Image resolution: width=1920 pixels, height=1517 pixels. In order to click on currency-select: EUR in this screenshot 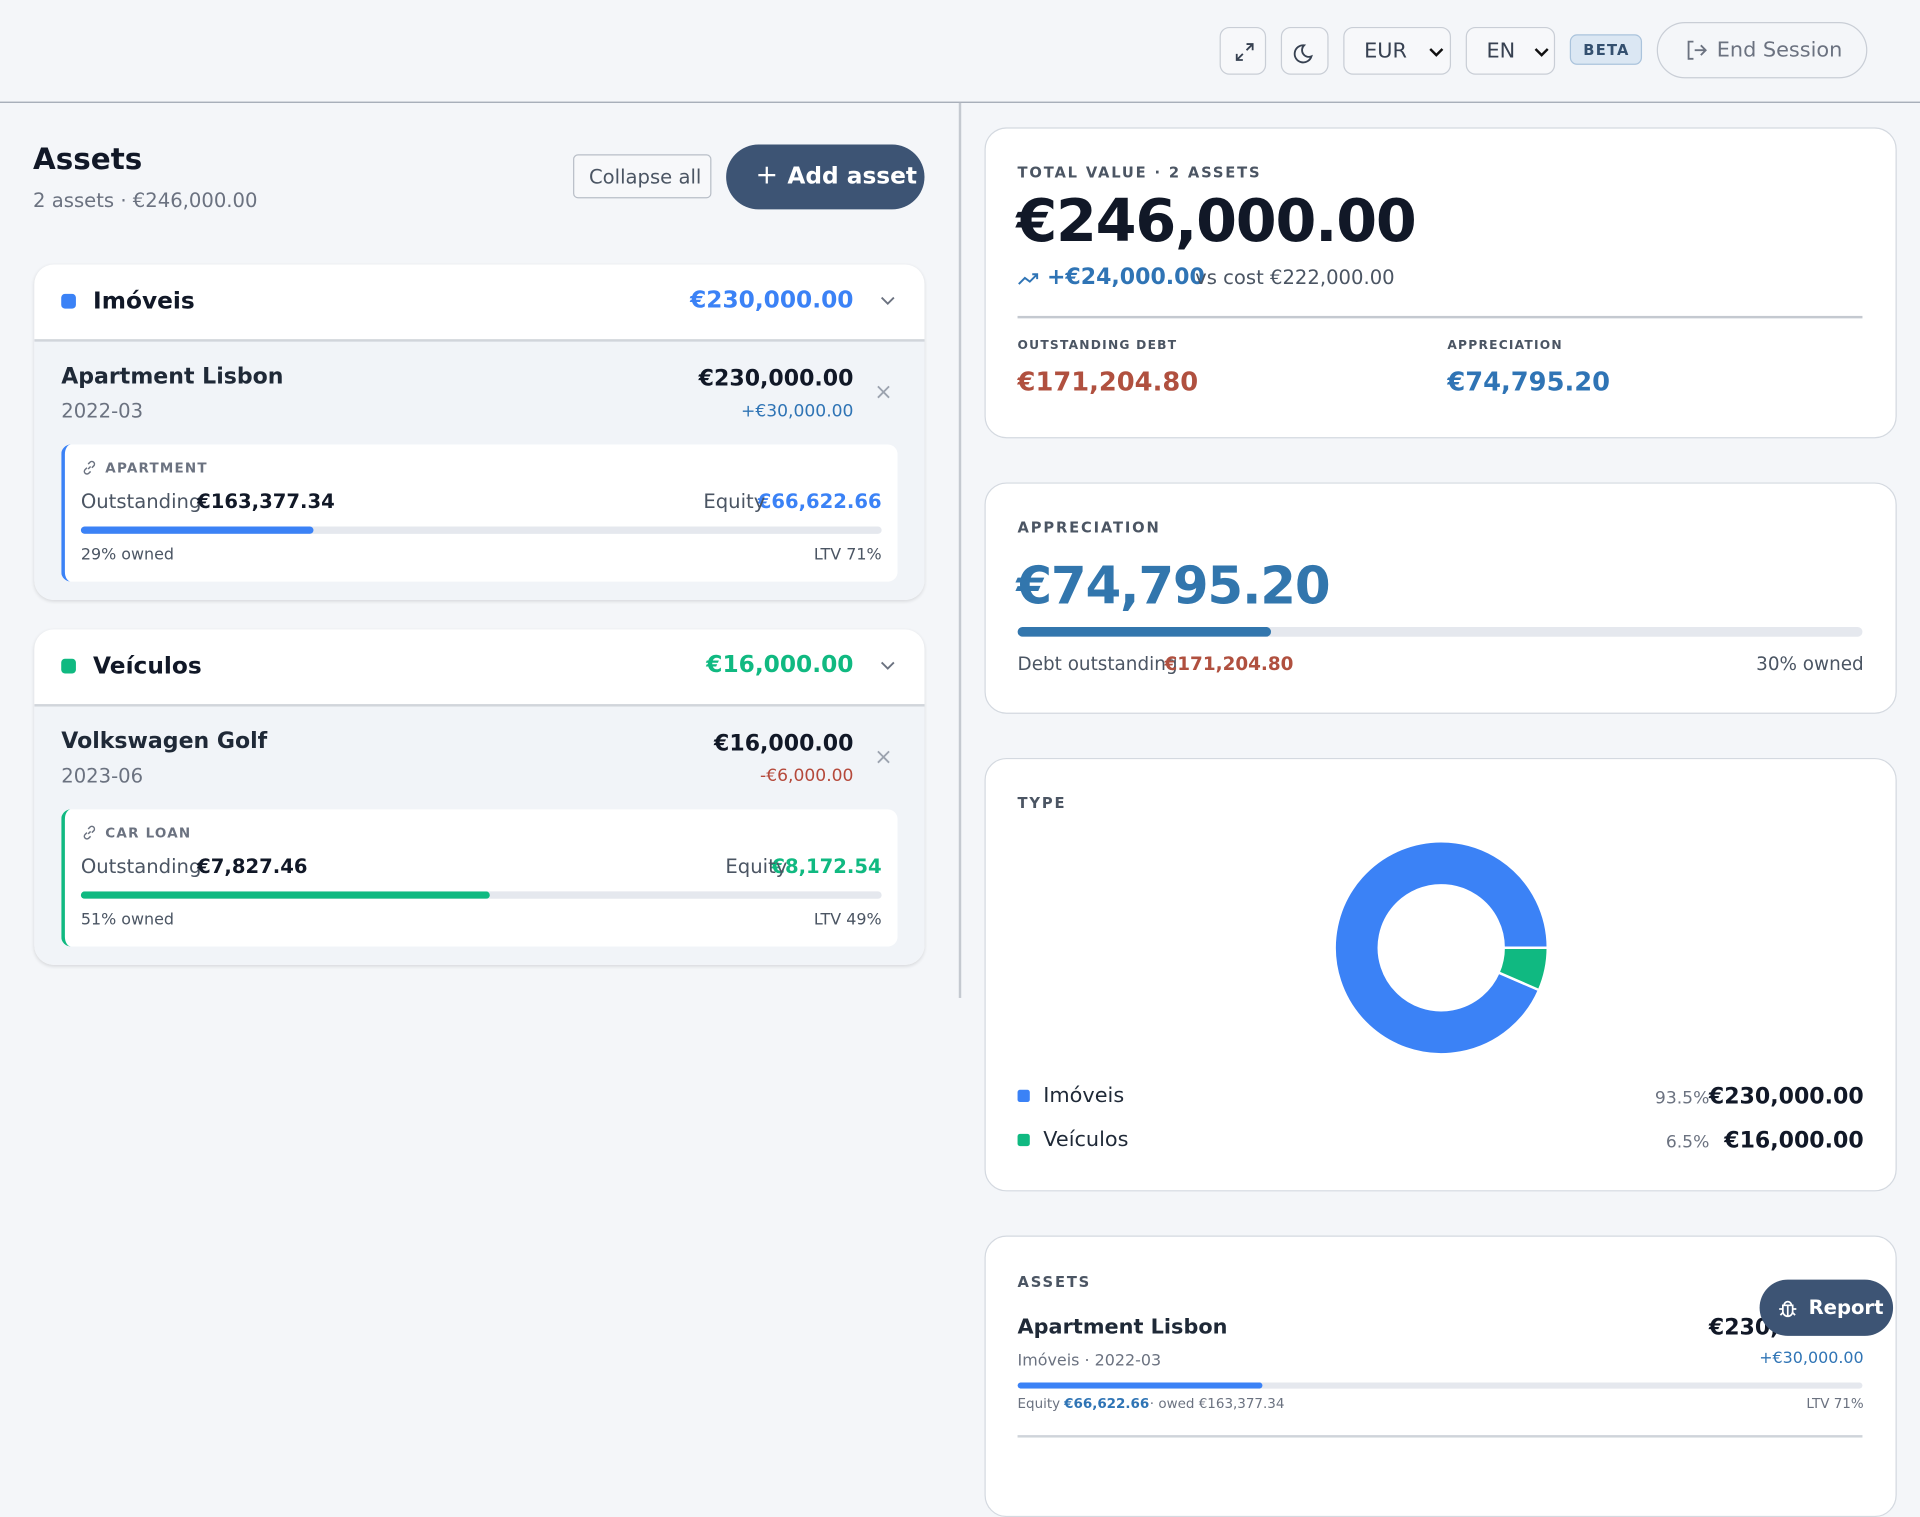, I will do `click(1397, 50)`.